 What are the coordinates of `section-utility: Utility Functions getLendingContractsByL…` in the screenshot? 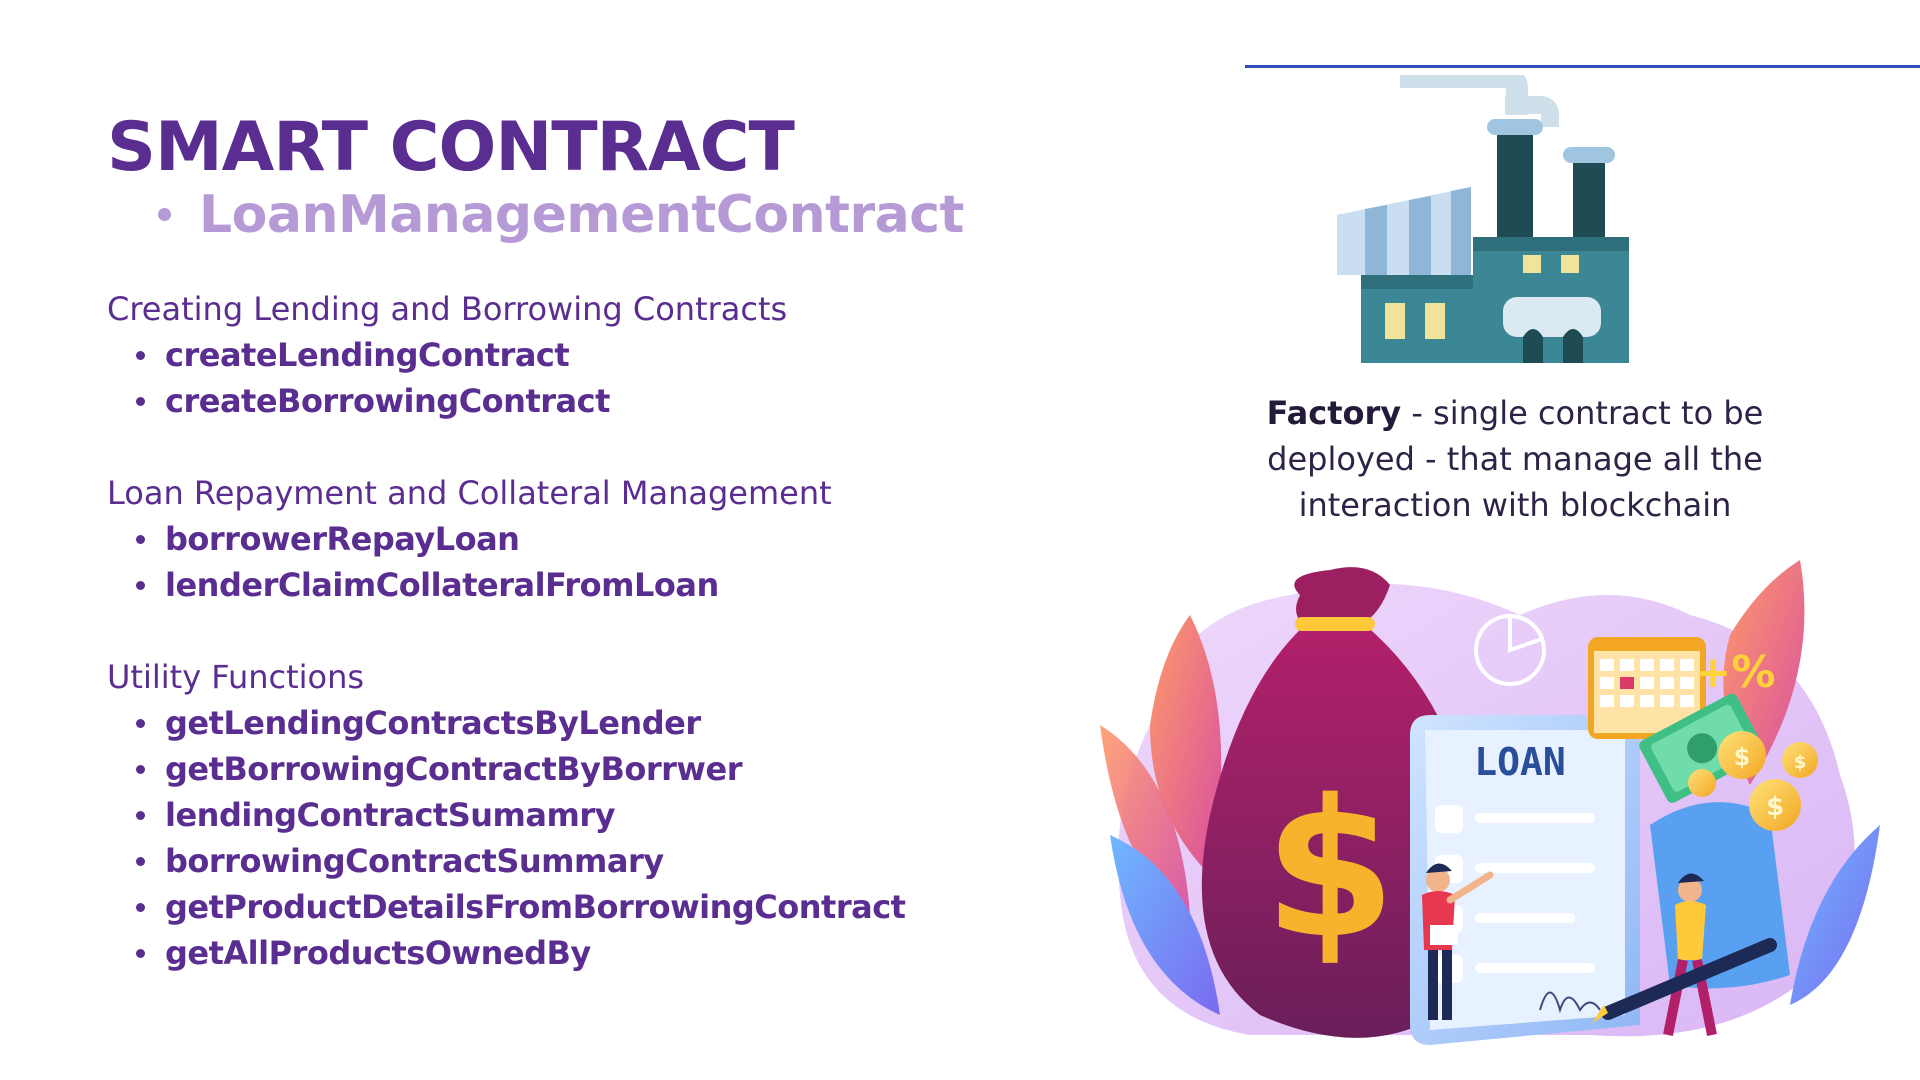 It's located at (506, 815).